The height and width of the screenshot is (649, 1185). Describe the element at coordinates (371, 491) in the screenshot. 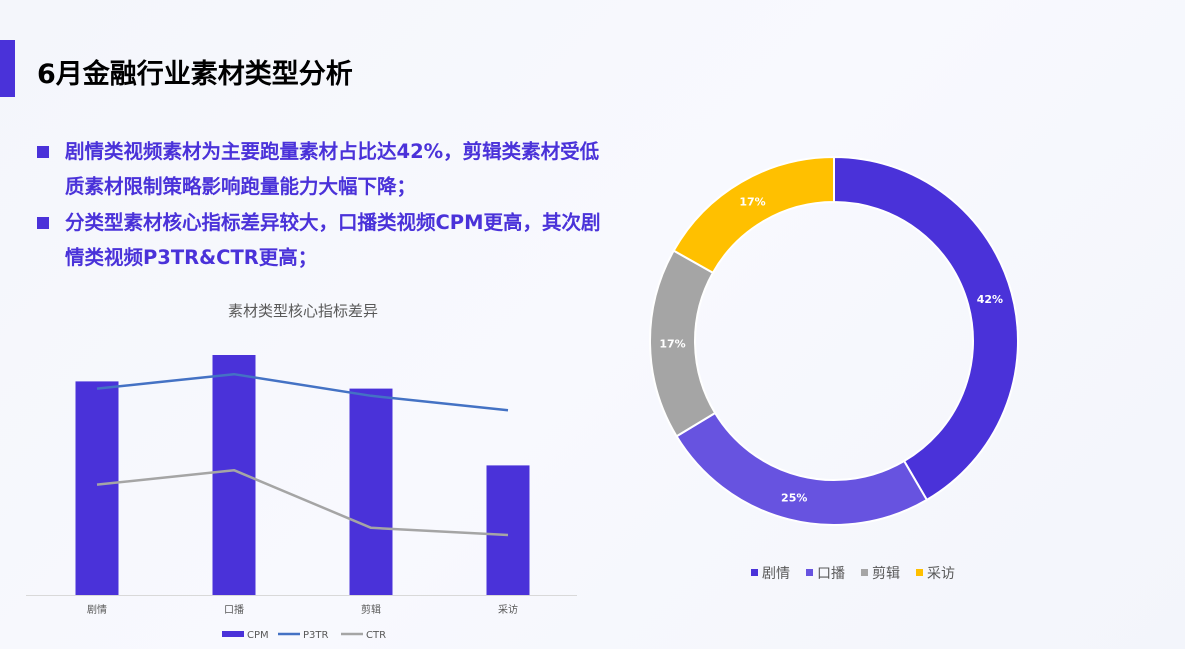

I see `cpm-bar-剪辑` at that location.